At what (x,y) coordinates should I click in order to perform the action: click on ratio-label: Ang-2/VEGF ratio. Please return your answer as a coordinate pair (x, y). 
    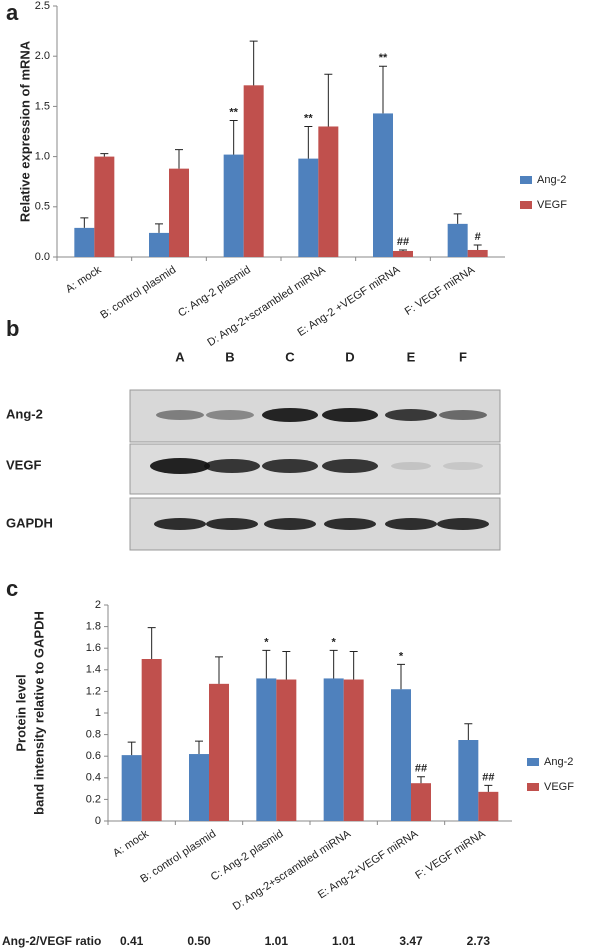
    Looking at the image, I should click on (51, 941).